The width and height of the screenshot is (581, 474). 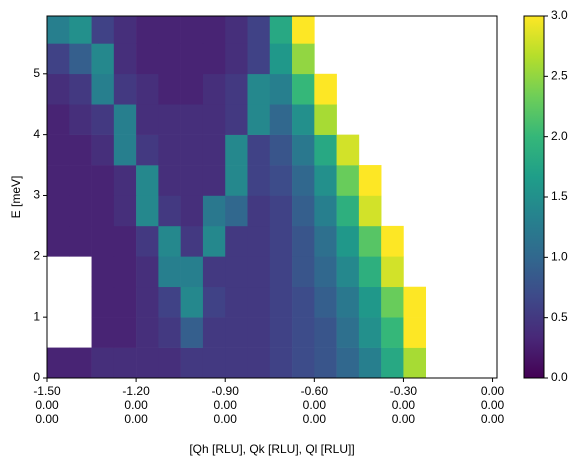 What do you see at coordinates (36, 255) in the screenshot?
I see `y-tick-label: 2` at bounding box center [36, 255].